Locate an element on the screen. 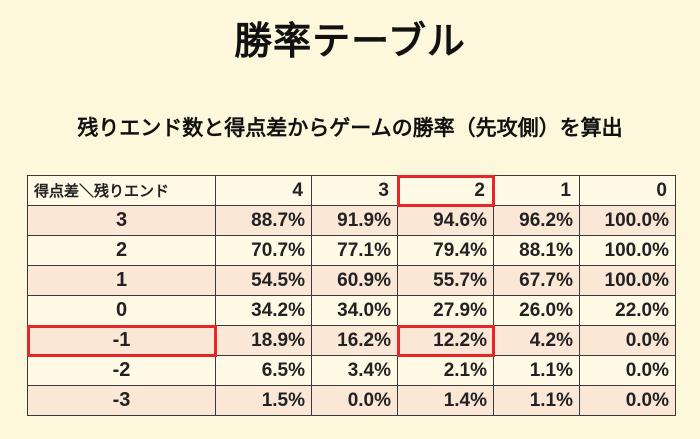  row-header: -3 is located at coordinates (121, 400).